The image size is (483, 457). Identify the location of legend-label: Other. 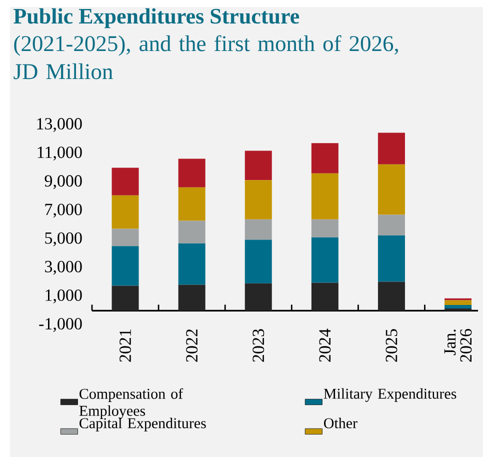
(341, 423).